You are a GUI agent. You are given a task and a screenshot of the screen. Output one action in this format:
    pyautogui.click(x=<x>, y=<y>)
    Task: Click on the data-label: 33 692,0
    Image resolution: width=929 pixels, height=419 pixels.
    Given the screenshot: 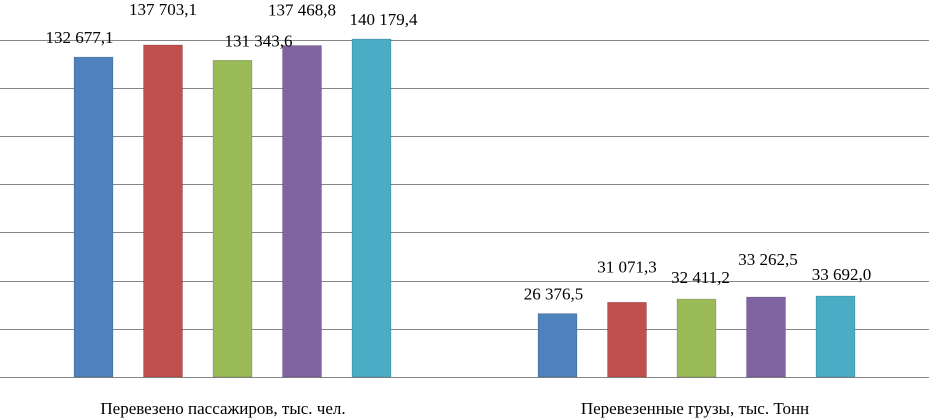 What is the action you would take?
    pyautogui.click(x=842, y=274)
    